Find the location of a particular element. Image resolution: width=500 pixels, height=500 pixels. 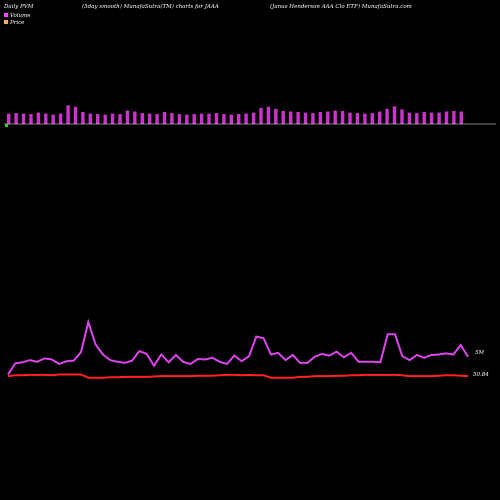

legend: Volume Price is located at coordinates (17, 19).